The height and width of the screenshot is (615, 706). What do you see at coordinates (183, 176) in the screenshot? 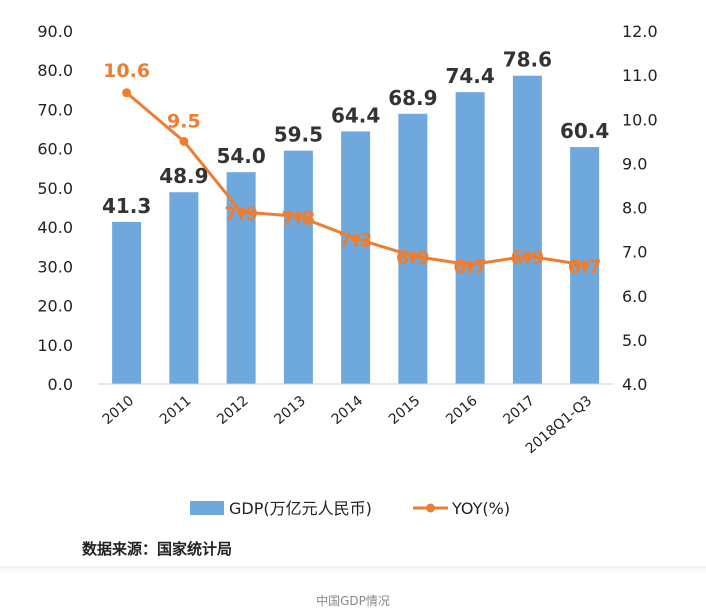
I see `gdp-data-label: 48.9` at bounding box center [183, 176].